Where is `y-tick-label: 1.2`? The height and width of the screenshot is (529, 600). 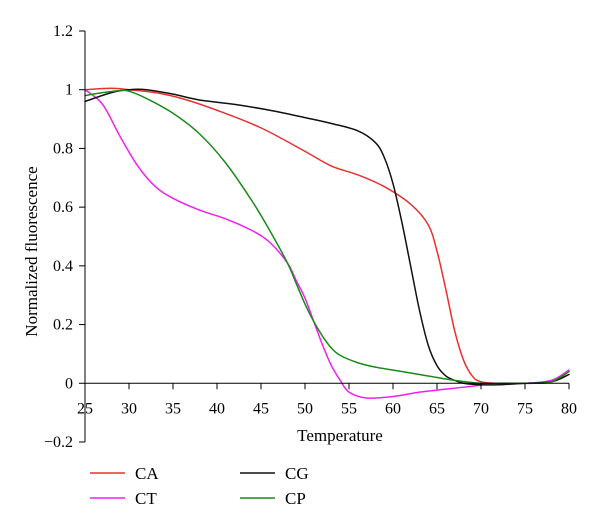 y-tick-label: 1.2 is located at coordinates (63, 31).